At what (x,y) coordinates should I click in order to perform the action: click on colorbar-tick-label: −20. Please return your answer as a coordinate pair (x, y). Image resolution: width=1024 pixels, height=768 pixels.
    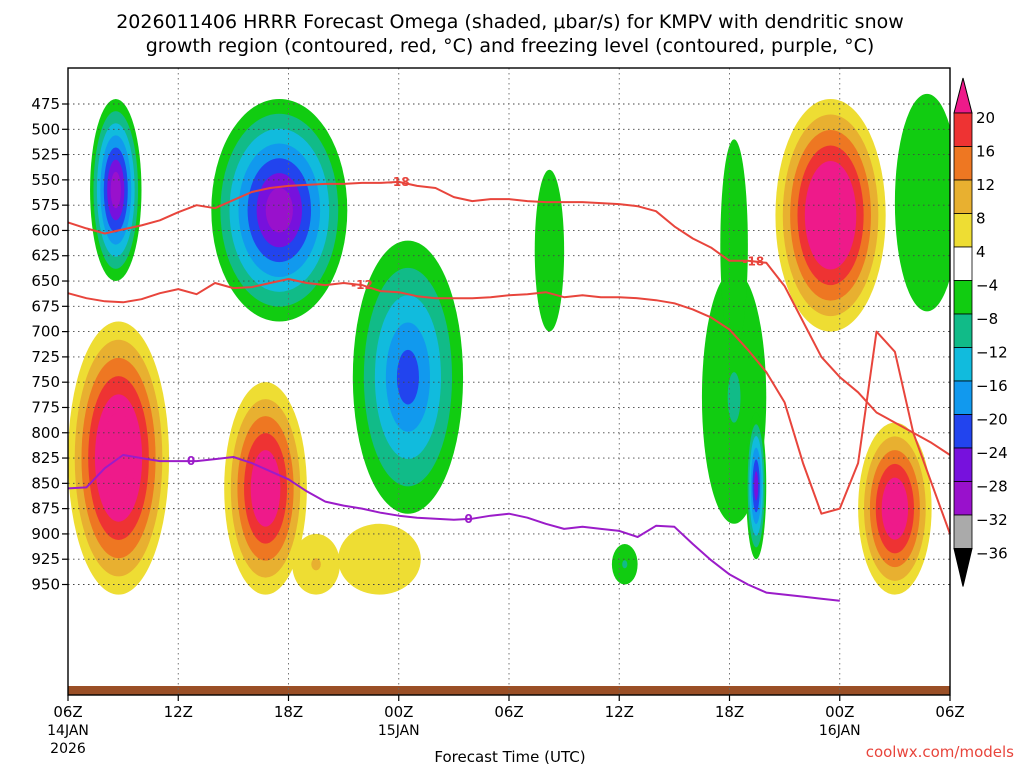
    Looking at the image, I should click on (992, 420).